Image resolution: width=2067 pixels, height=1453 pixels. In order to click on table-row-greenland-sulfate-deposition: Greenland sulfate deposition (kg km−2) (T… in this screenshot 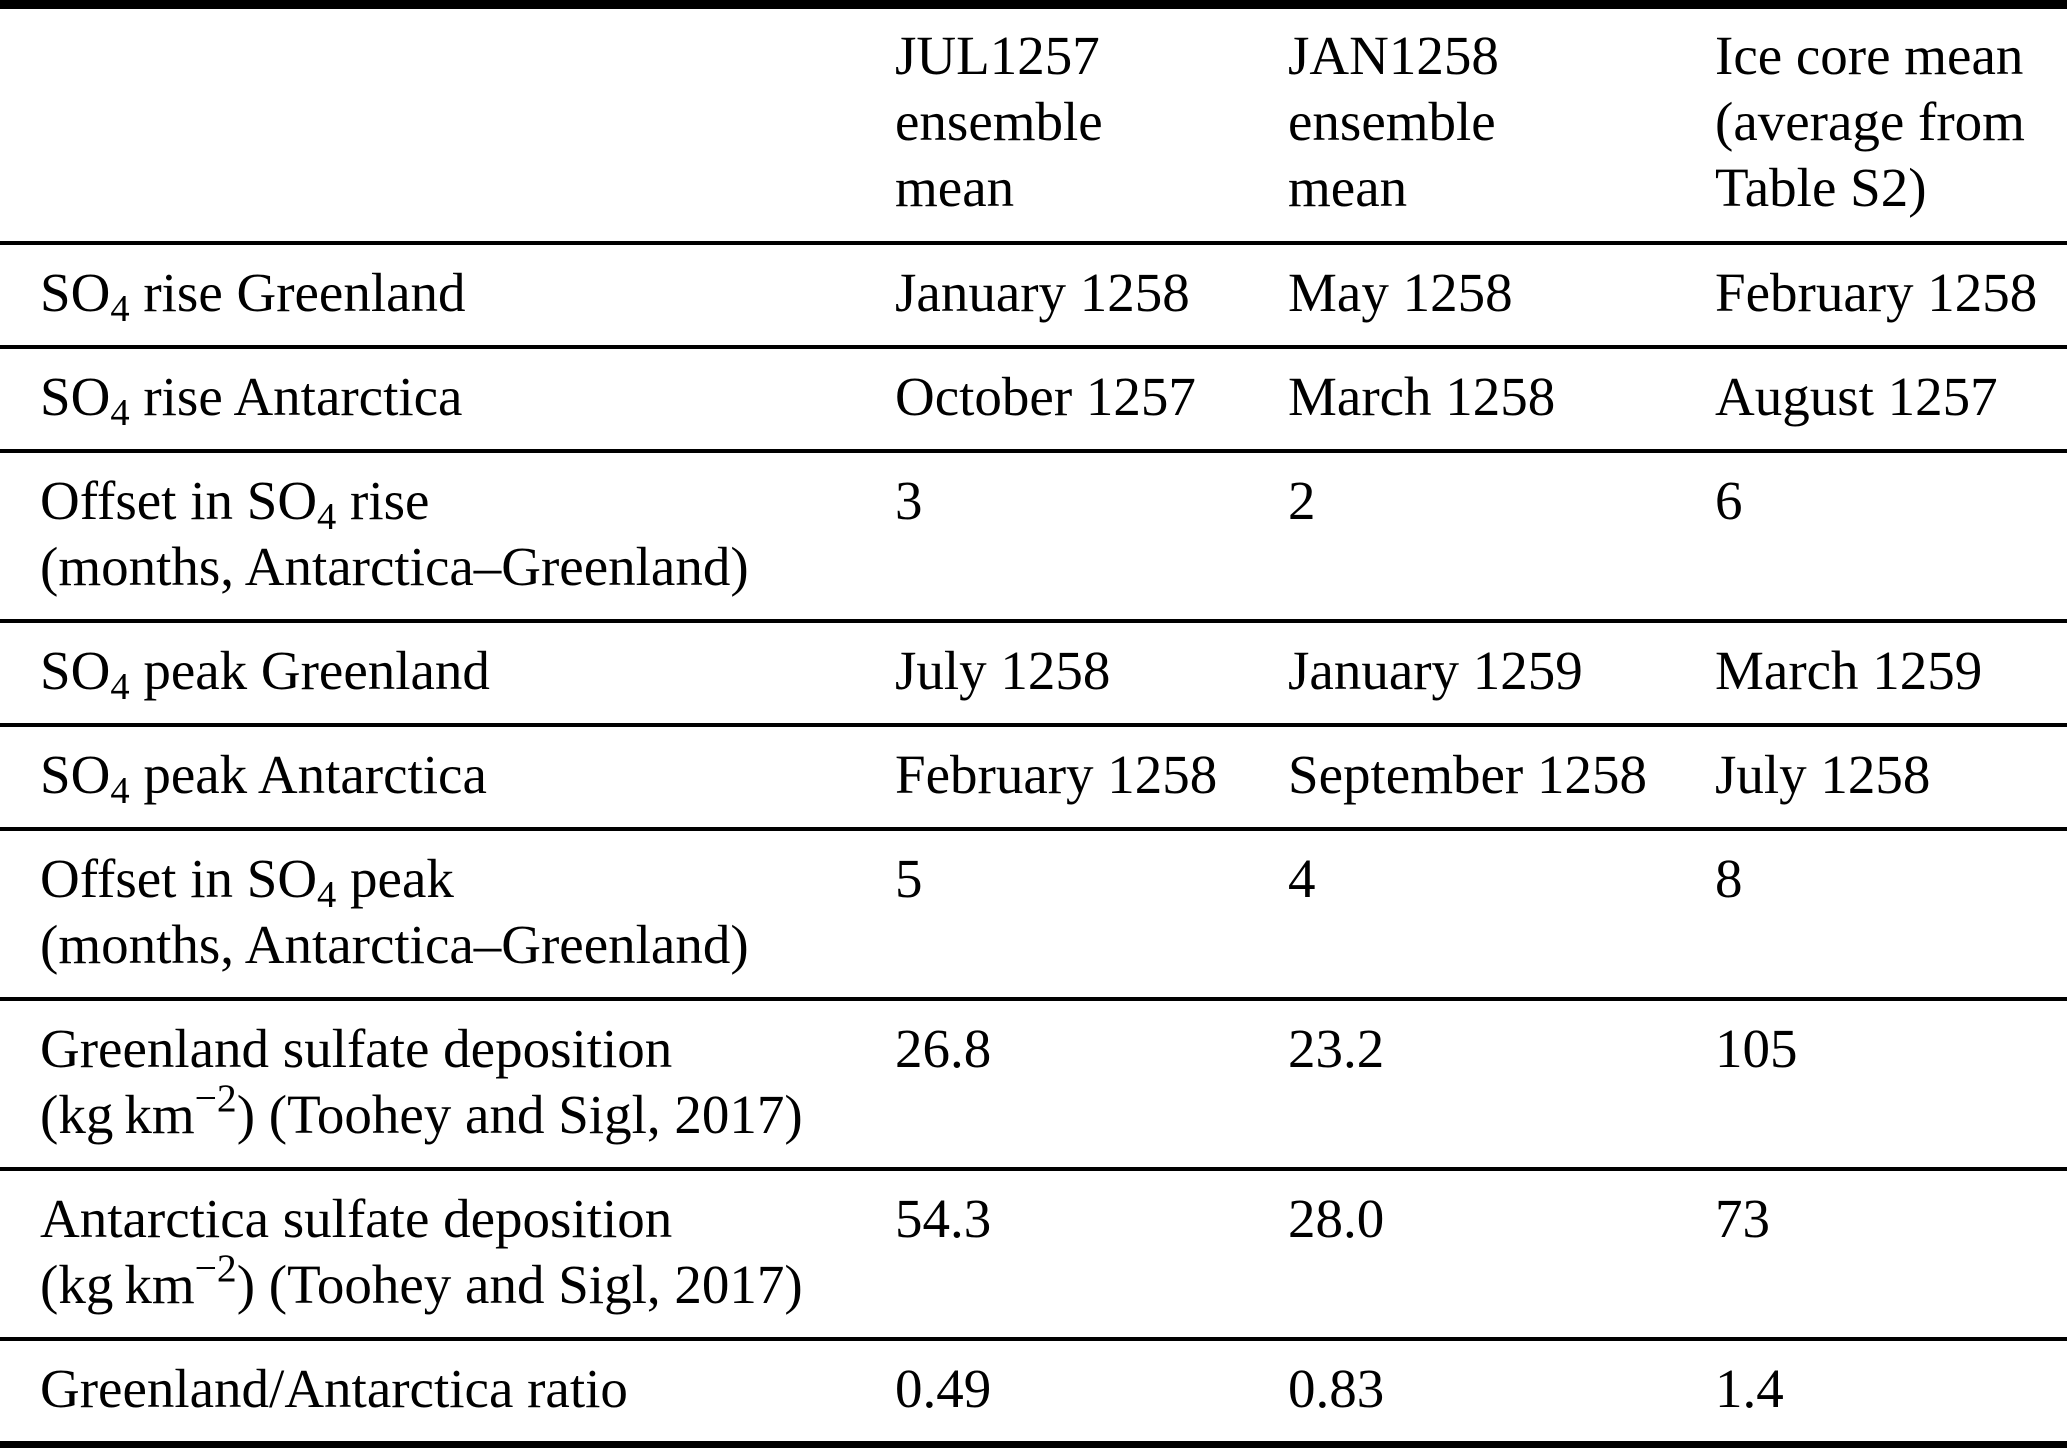, I will do `click(1033, 1085)`.